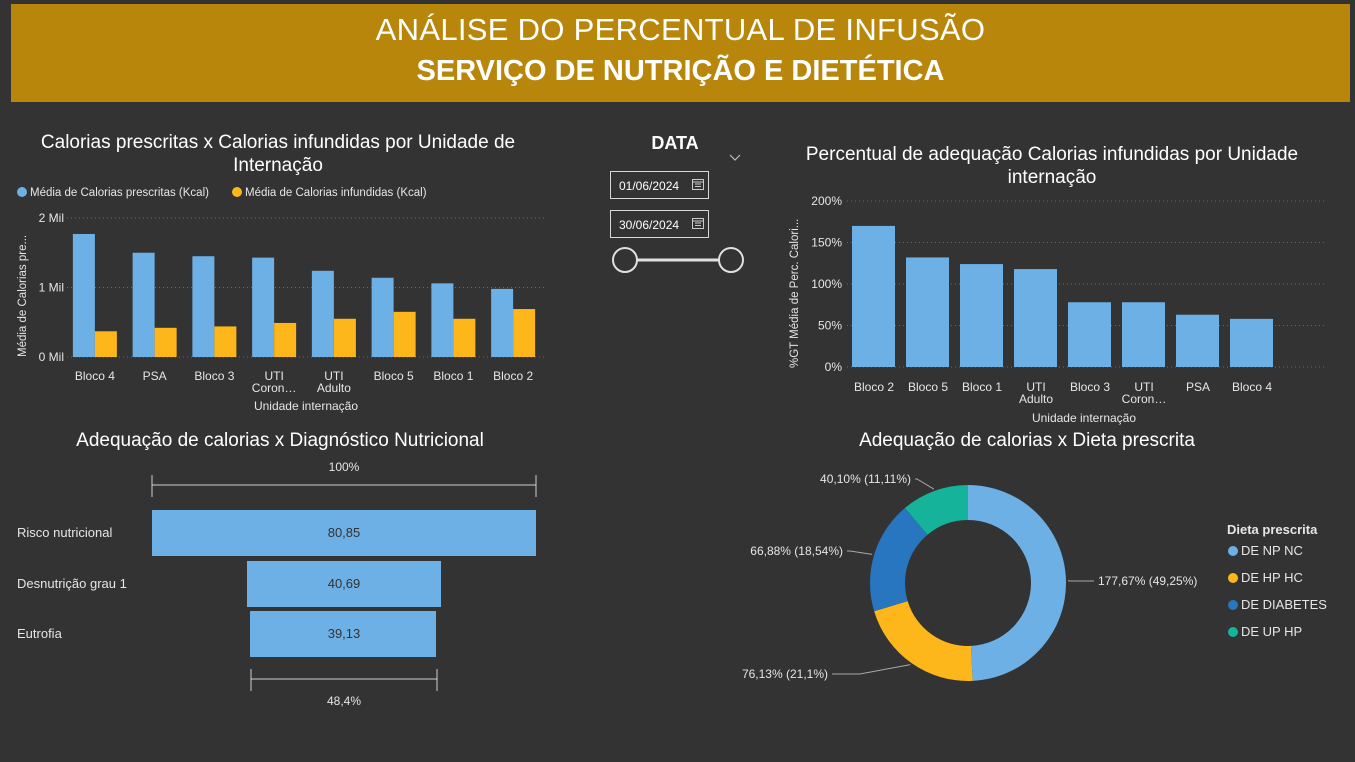 This screenshot has width=1355, height=762. I want to click on slider-handle-start, so click(625, 260).